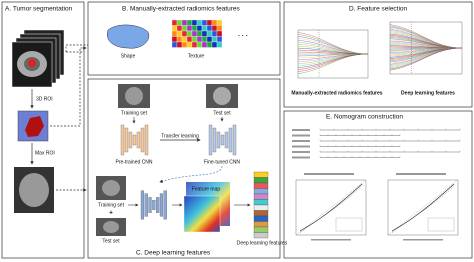  What do you see at coordinates (196, 56) in the screenshot?
I see `label: Texture` at bounding box center [196, 56].